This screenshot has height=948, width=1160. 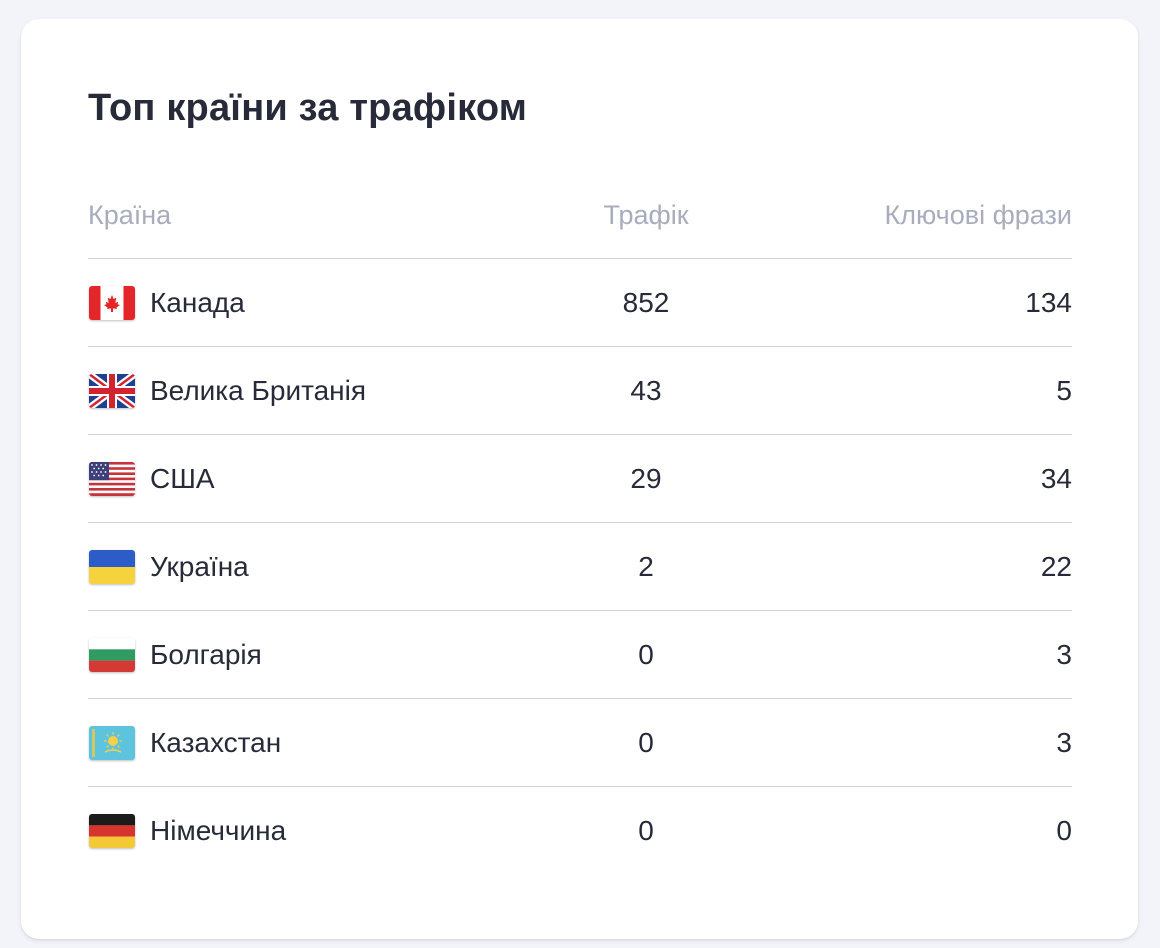 What do you see at coordinates (216, 742) in the screenshot?
I see `country-name: Казахстан` at bounding box center [216, 742].